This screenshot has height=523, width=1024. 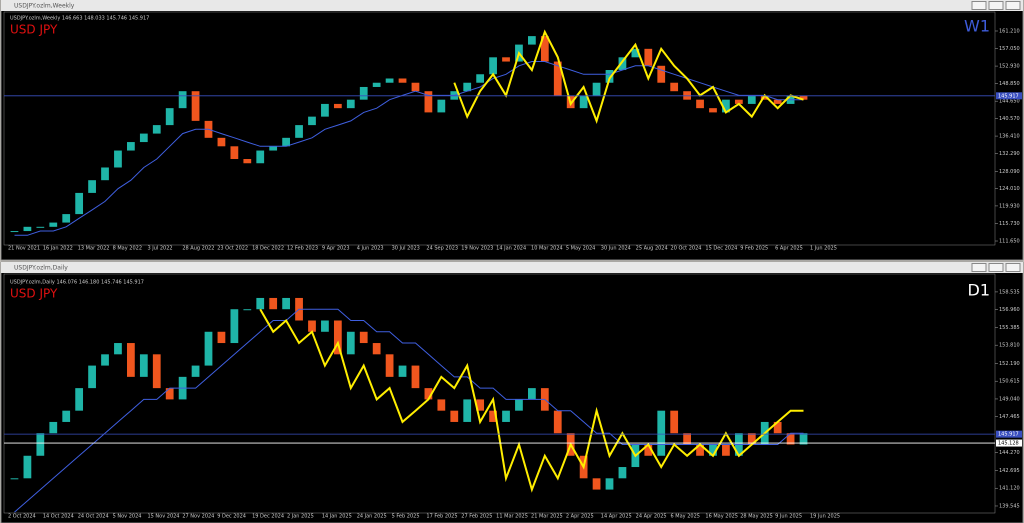 I want to click on x-tick-label: 3 Jul 2022, so click(x=159, y=249).